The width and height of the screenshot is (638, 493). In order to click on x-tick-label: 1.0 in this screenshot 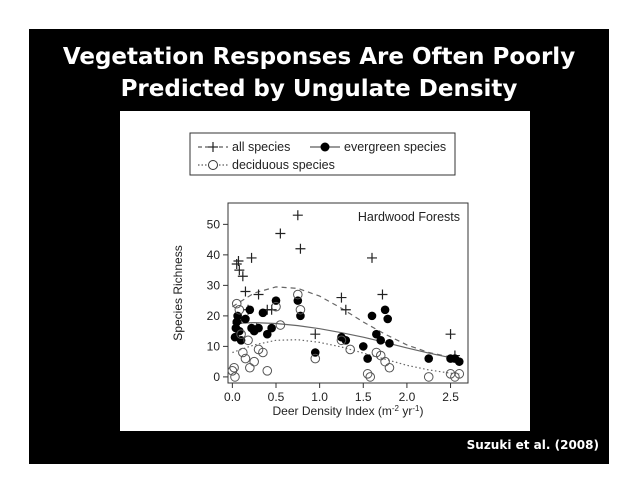, I will do `click(319, 397)`.